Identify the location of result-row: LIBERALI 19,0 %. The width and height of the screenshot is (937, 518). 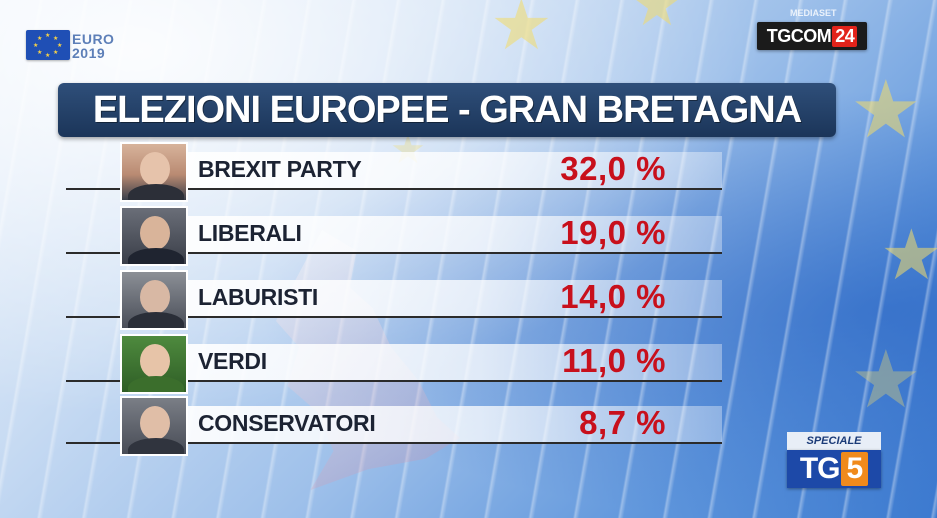
(394, 236).